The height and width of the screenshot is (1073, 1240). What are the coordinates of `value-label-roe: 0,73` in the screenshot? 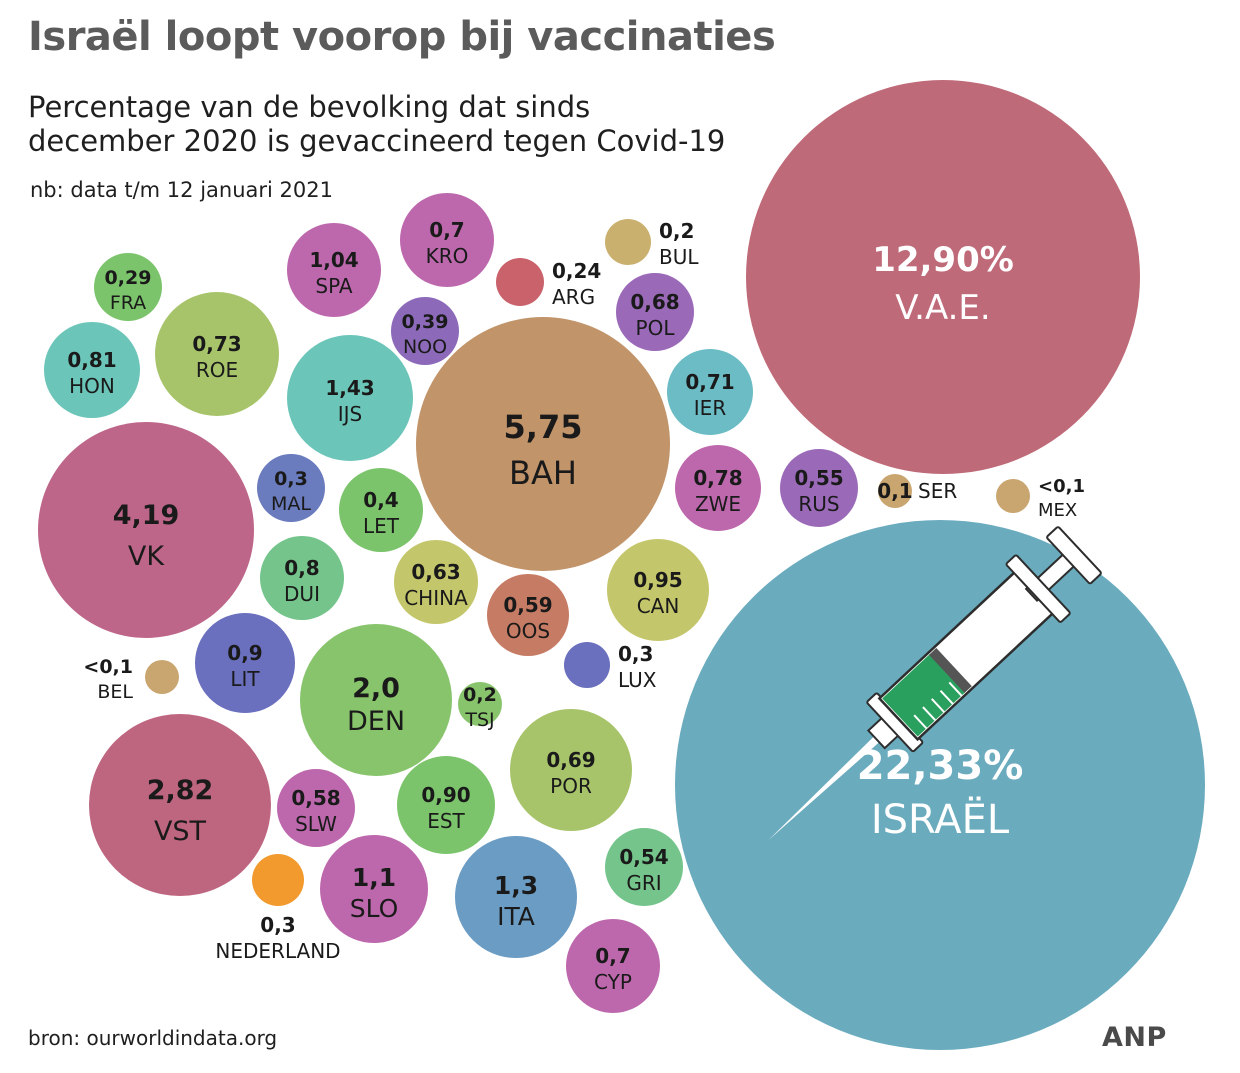 It's located at (216, 344).